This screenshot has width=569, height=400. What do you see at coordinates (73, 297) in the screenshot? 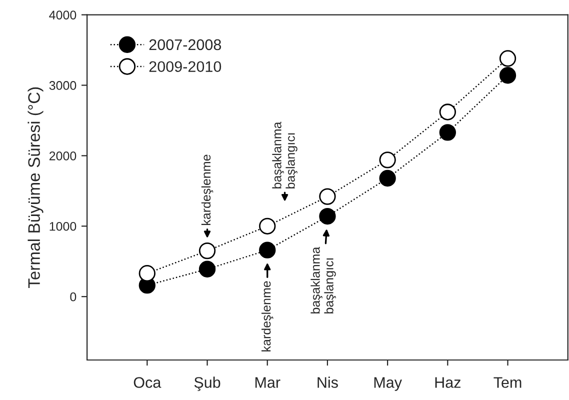
I see `y-tick-label: 0` at bounding box center [73, 297].